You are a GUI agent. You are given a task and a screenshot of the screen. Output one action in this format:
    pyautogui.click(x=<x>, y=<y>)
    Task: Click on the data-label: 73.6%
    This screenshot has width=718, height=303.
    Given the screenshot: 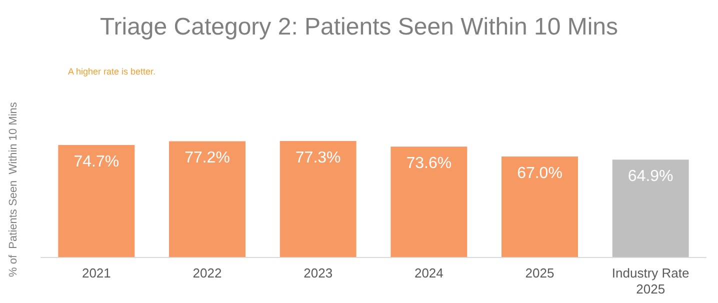 What is the action you would take?
    pyautogui.click(x=429, y=163)
    